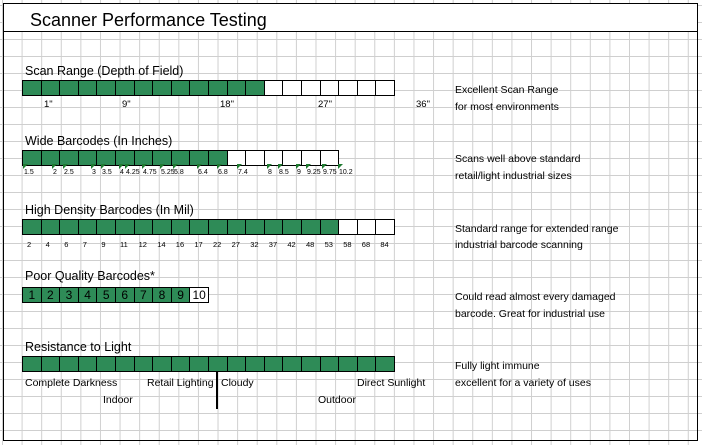 This screenshot has width=702, height=445. What do you see at coordinates (273, 244) in the screenshot?
I see `tick-label: 37` at bounding box center [273, 244].